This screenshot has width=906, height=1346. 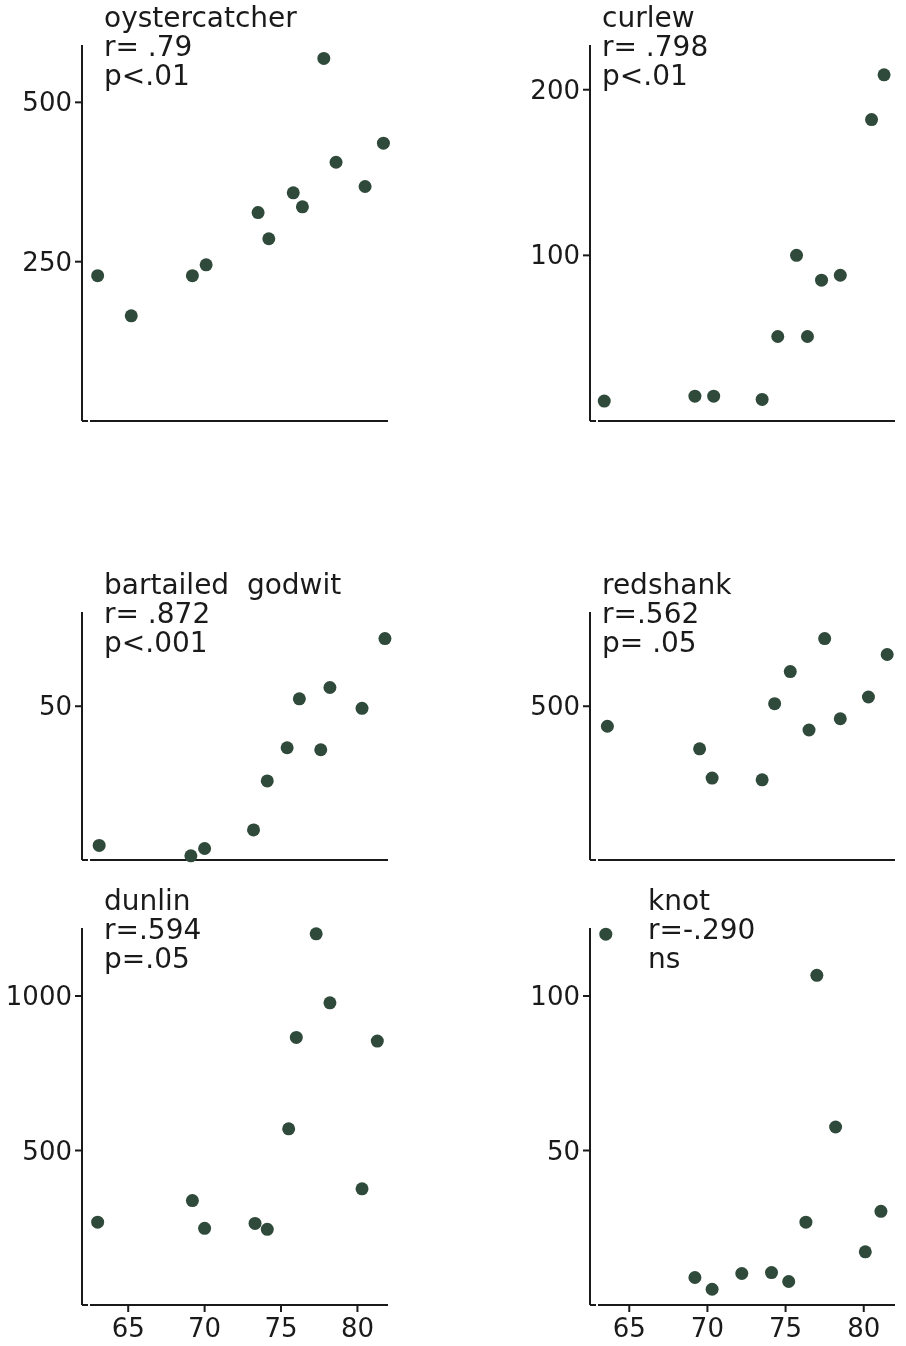 I want to click on chart-title: oystercatcher, so click(x=201, y=17).